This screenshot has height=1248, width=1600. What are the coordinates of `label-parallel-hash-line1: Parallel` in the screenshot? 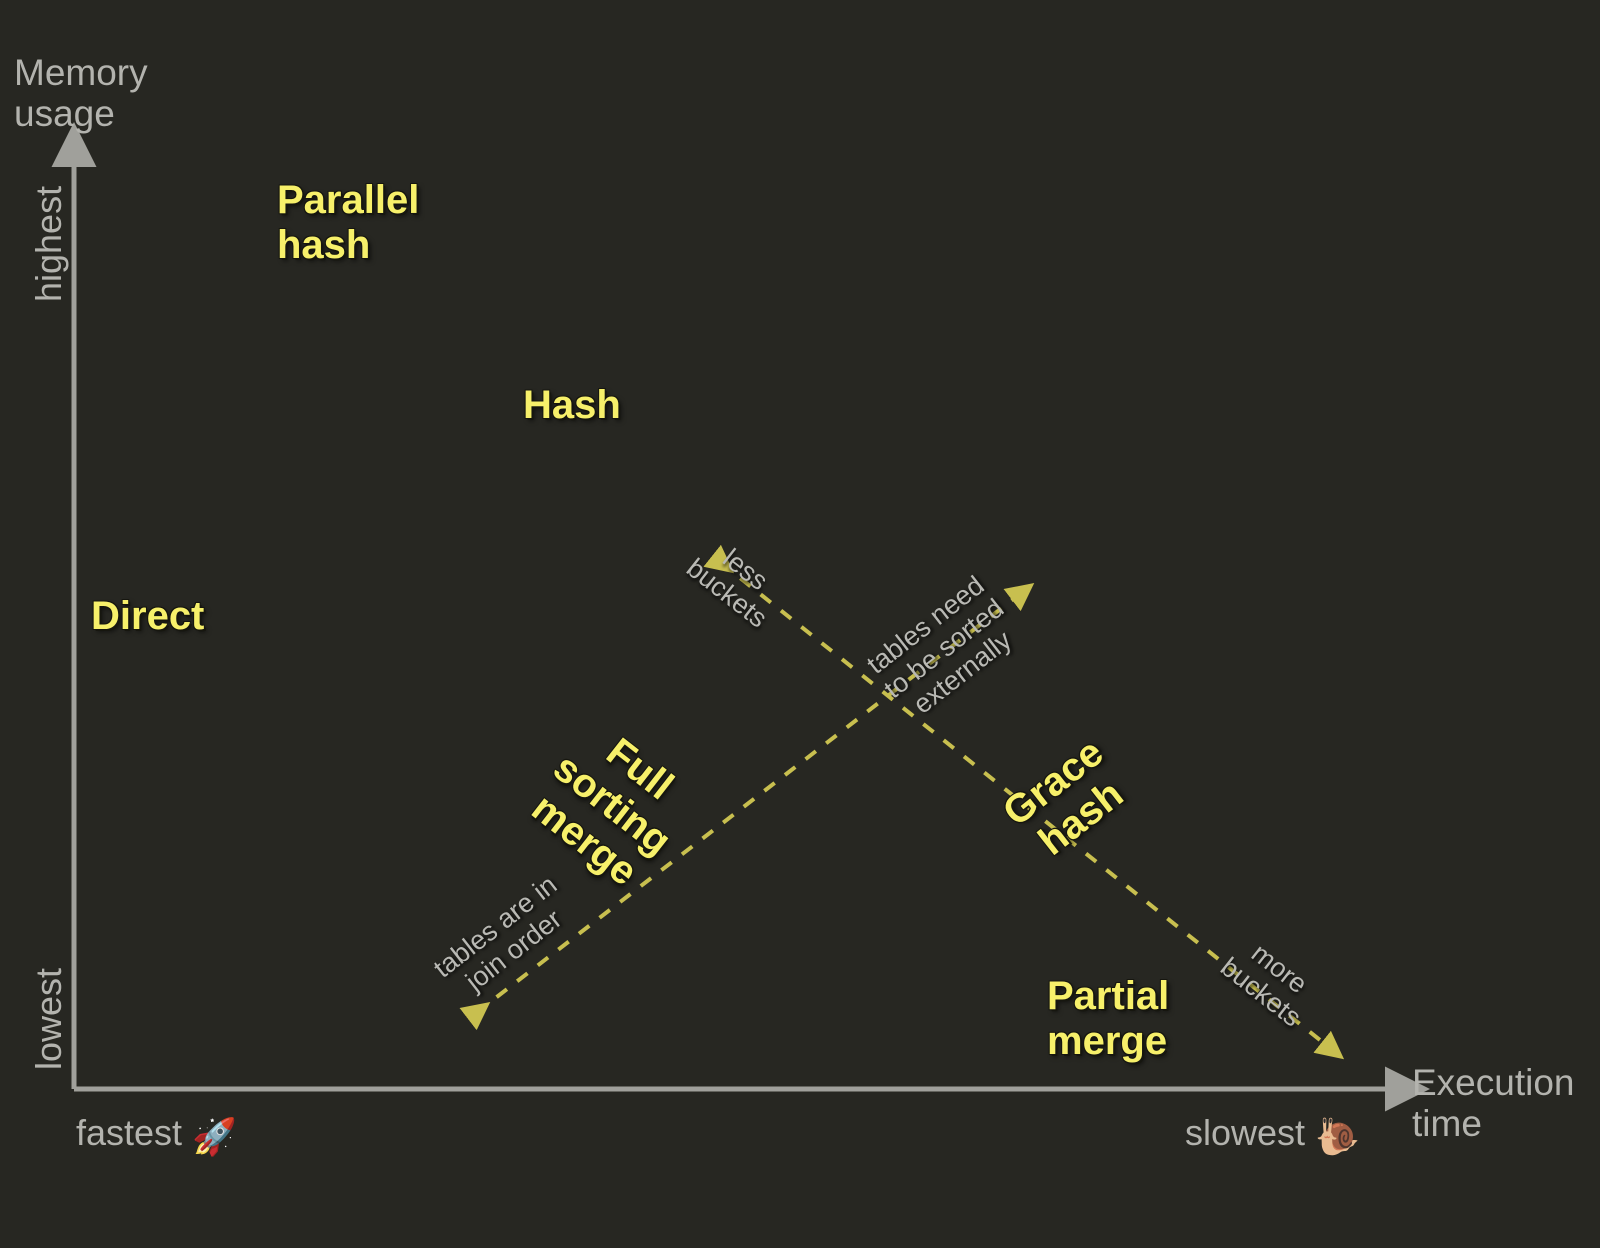 It's located at (348, 200).